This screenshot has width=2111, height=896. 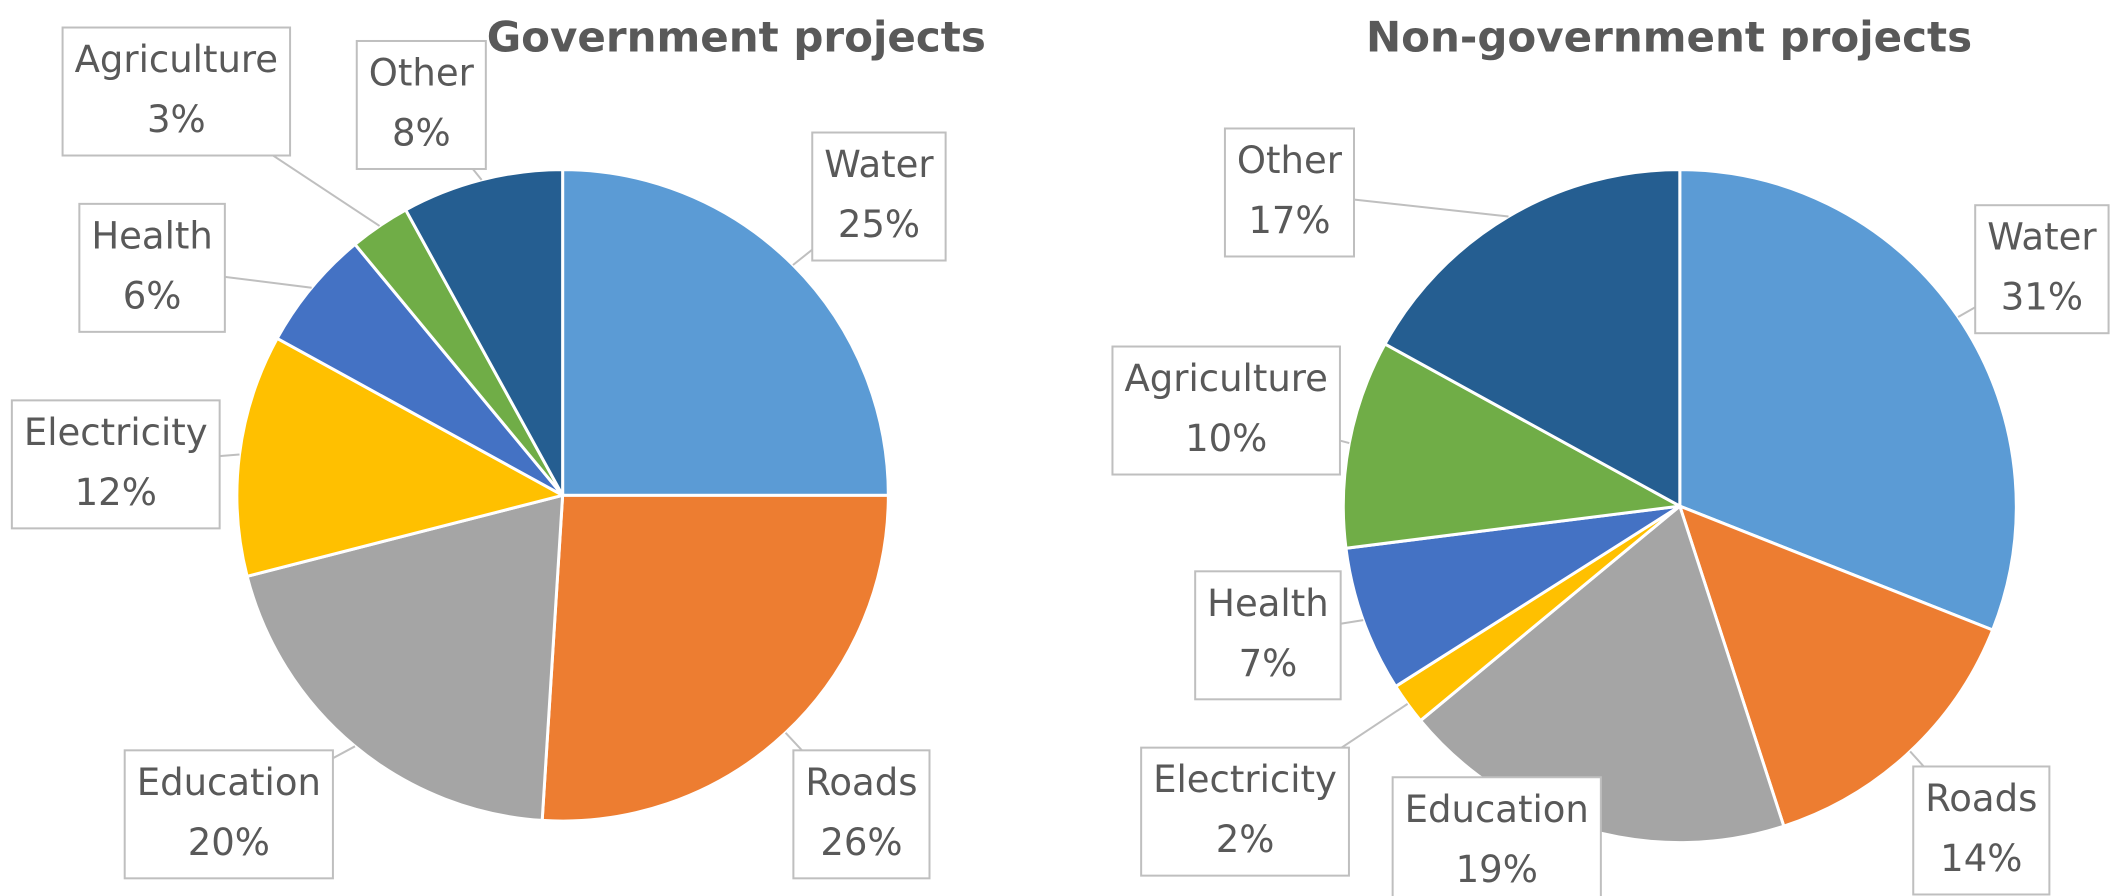 I want to click on value-label: 8%, so click(x=421, y=132).